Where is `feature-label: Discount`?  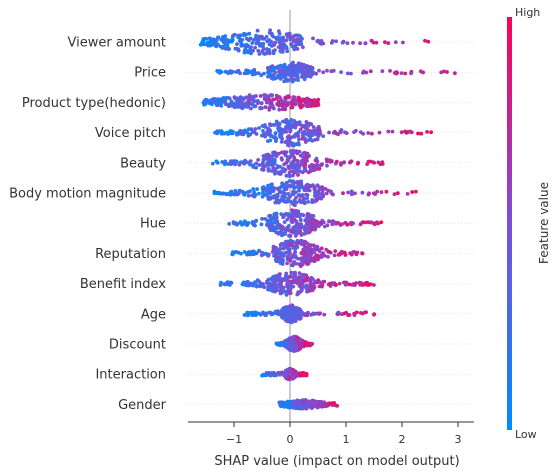 feature-label: Discount is located at coordinates (137, 345).